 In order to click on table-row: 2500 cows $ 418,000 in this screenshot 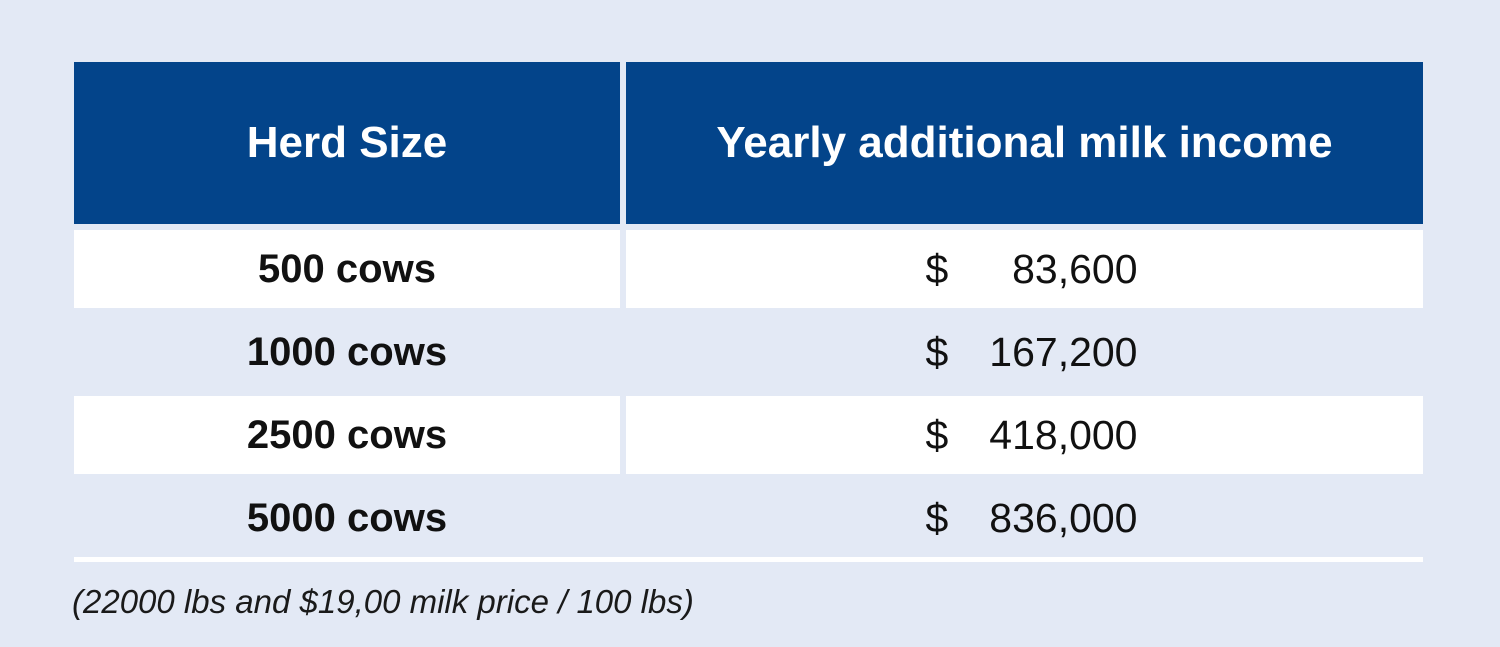, I will do `click(748, 435)`.